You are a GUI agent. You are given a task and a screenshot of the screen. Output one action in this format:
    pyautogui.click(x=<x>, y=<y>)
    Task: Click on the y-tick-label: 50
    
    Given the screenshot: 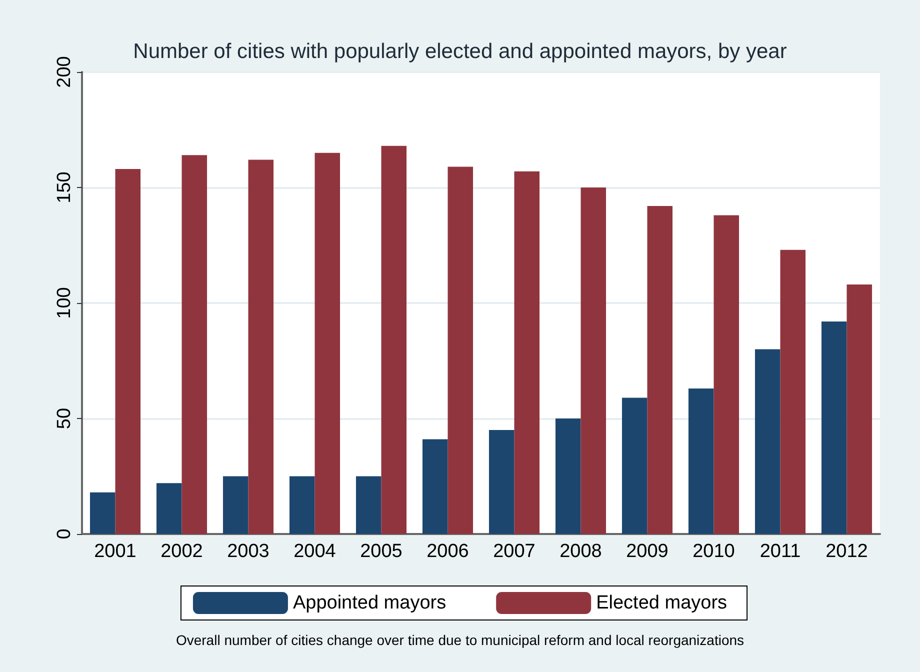 What is the action you would take?
    pyautogui.click(x=64, y=419)
    